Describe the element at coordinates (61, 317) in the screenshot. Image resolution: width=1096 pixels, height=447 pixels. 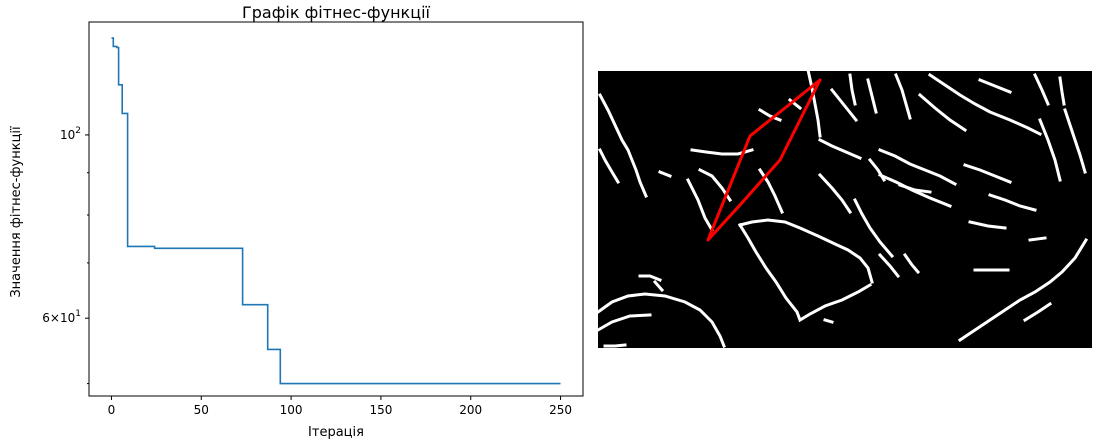
I see `y-tick-label: 6×10¹` at that location.